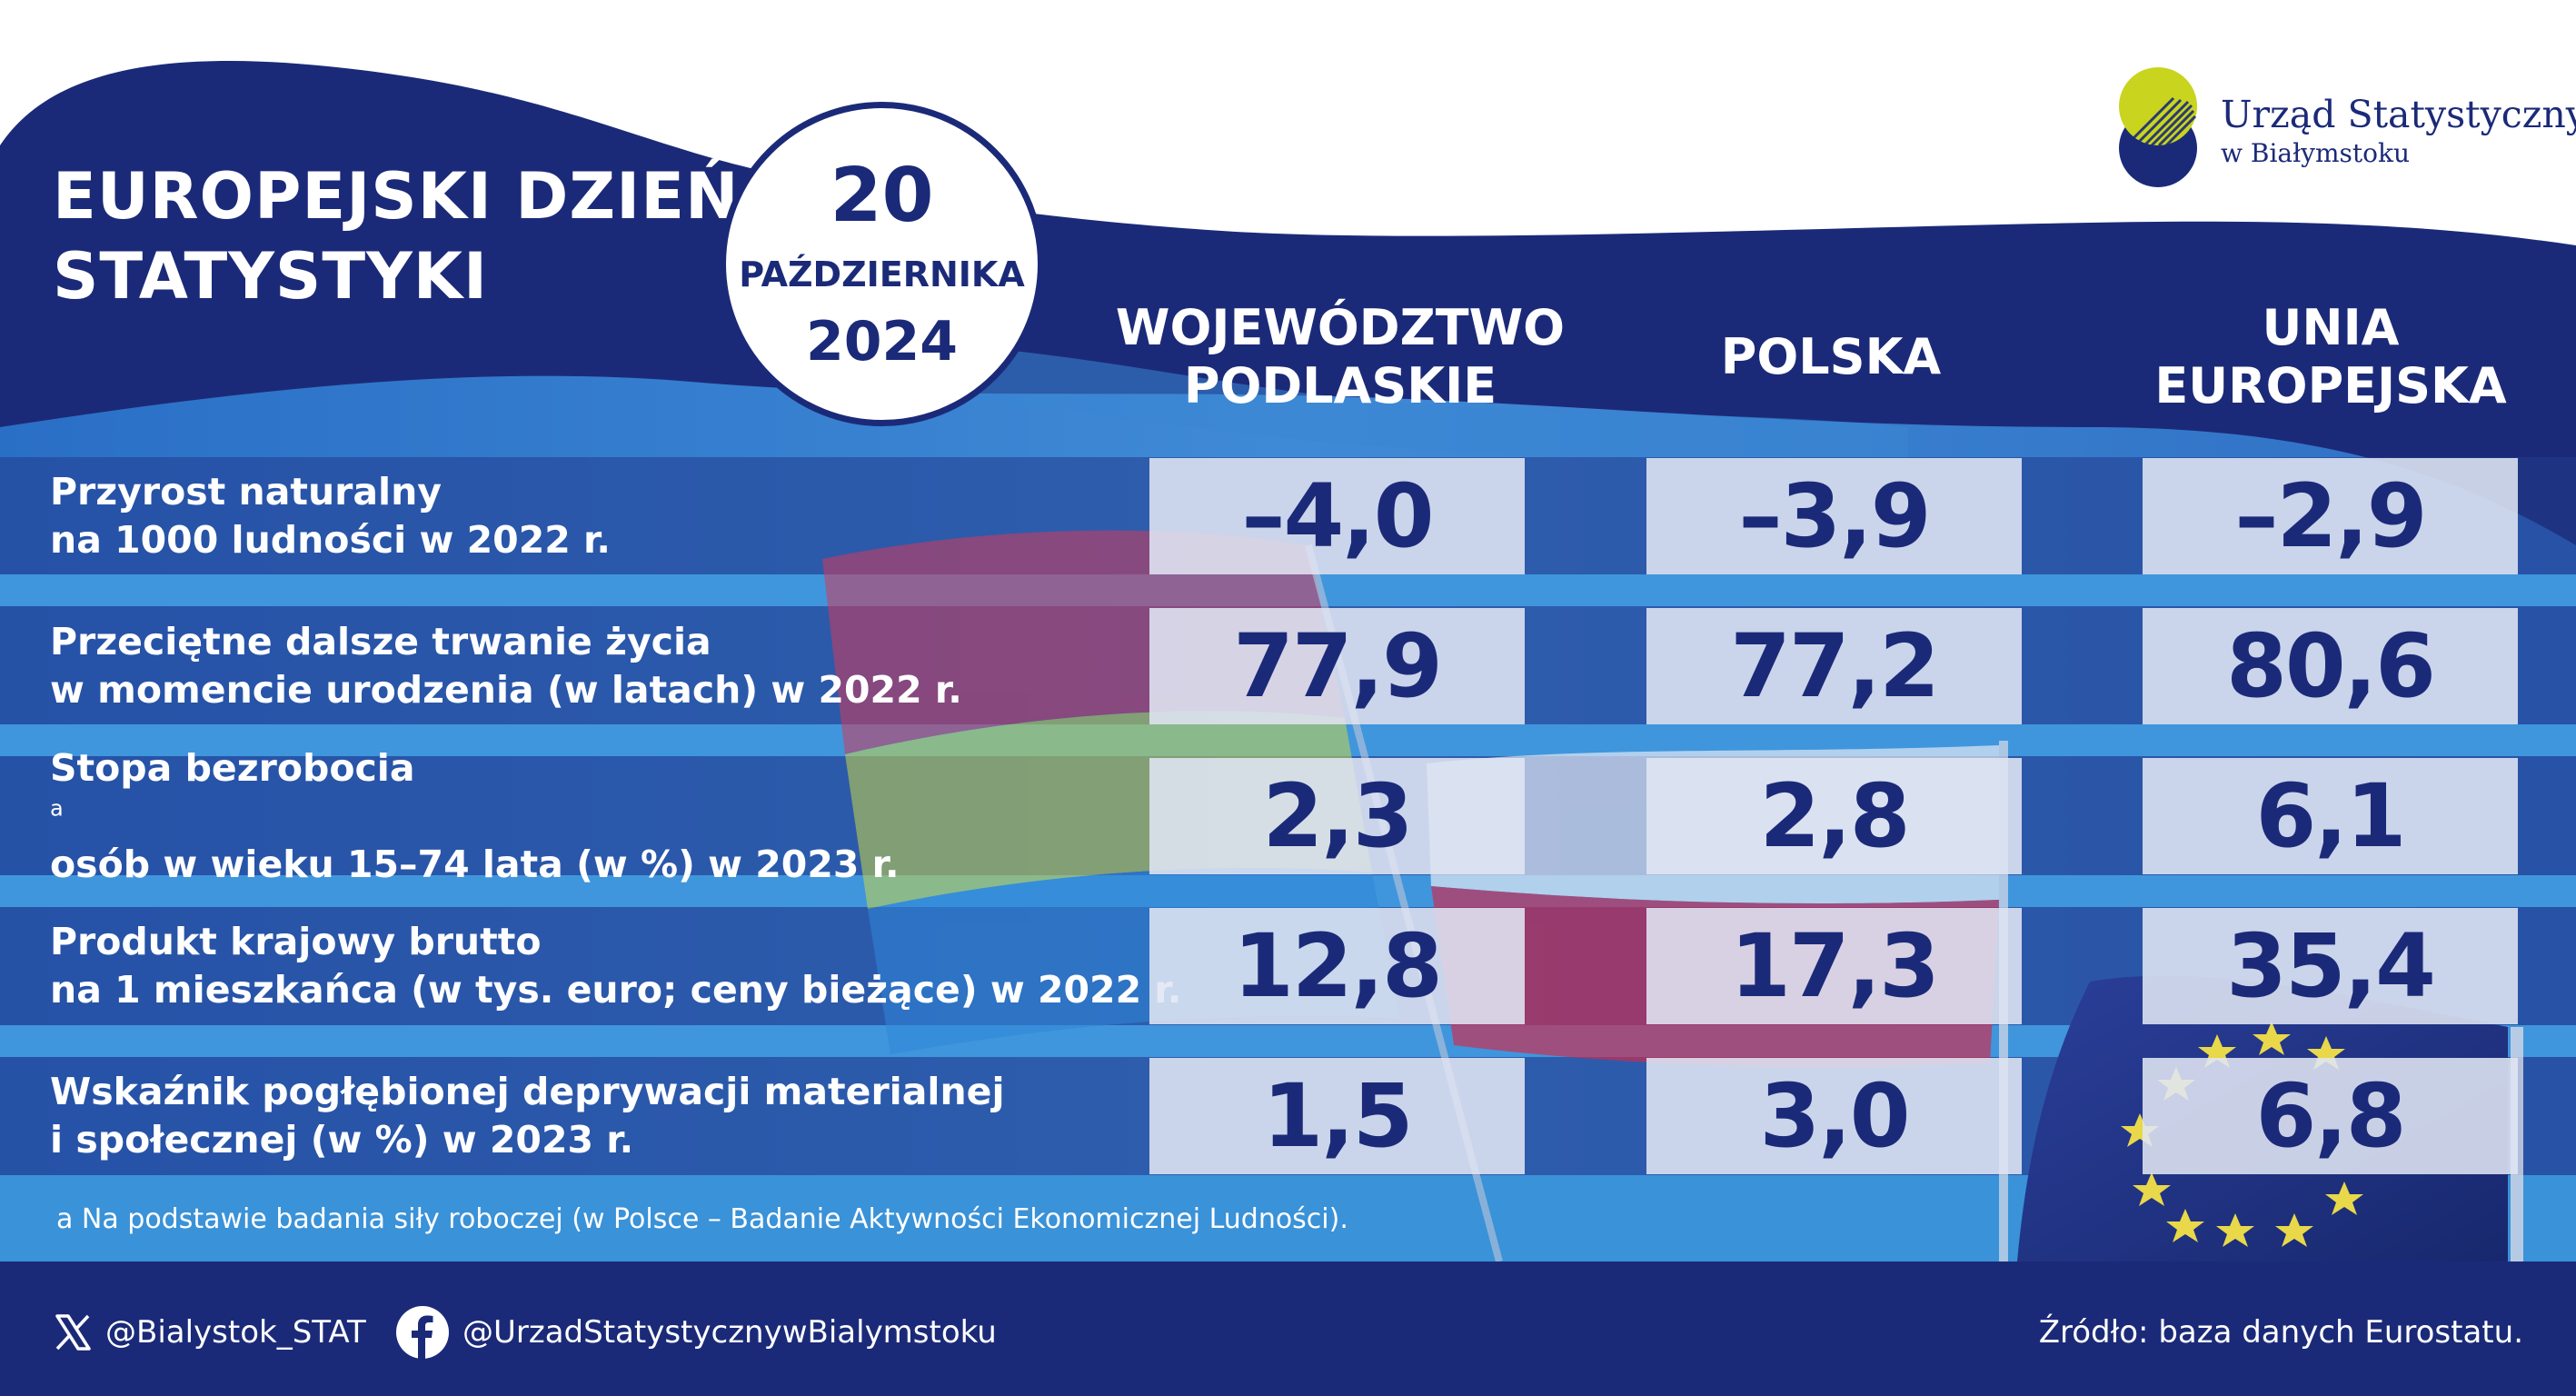  I want to click on value-cell-eu: 6,8, so click(2330, 1116).